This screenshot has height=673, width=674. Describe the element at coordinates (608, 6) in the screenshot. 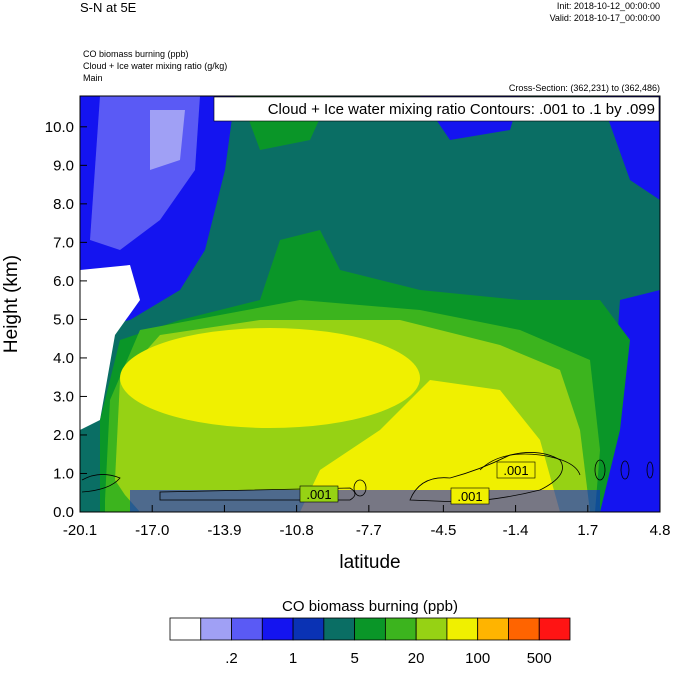

I see `init-time: Init: 2018-10-12_00:00:00` at that location.